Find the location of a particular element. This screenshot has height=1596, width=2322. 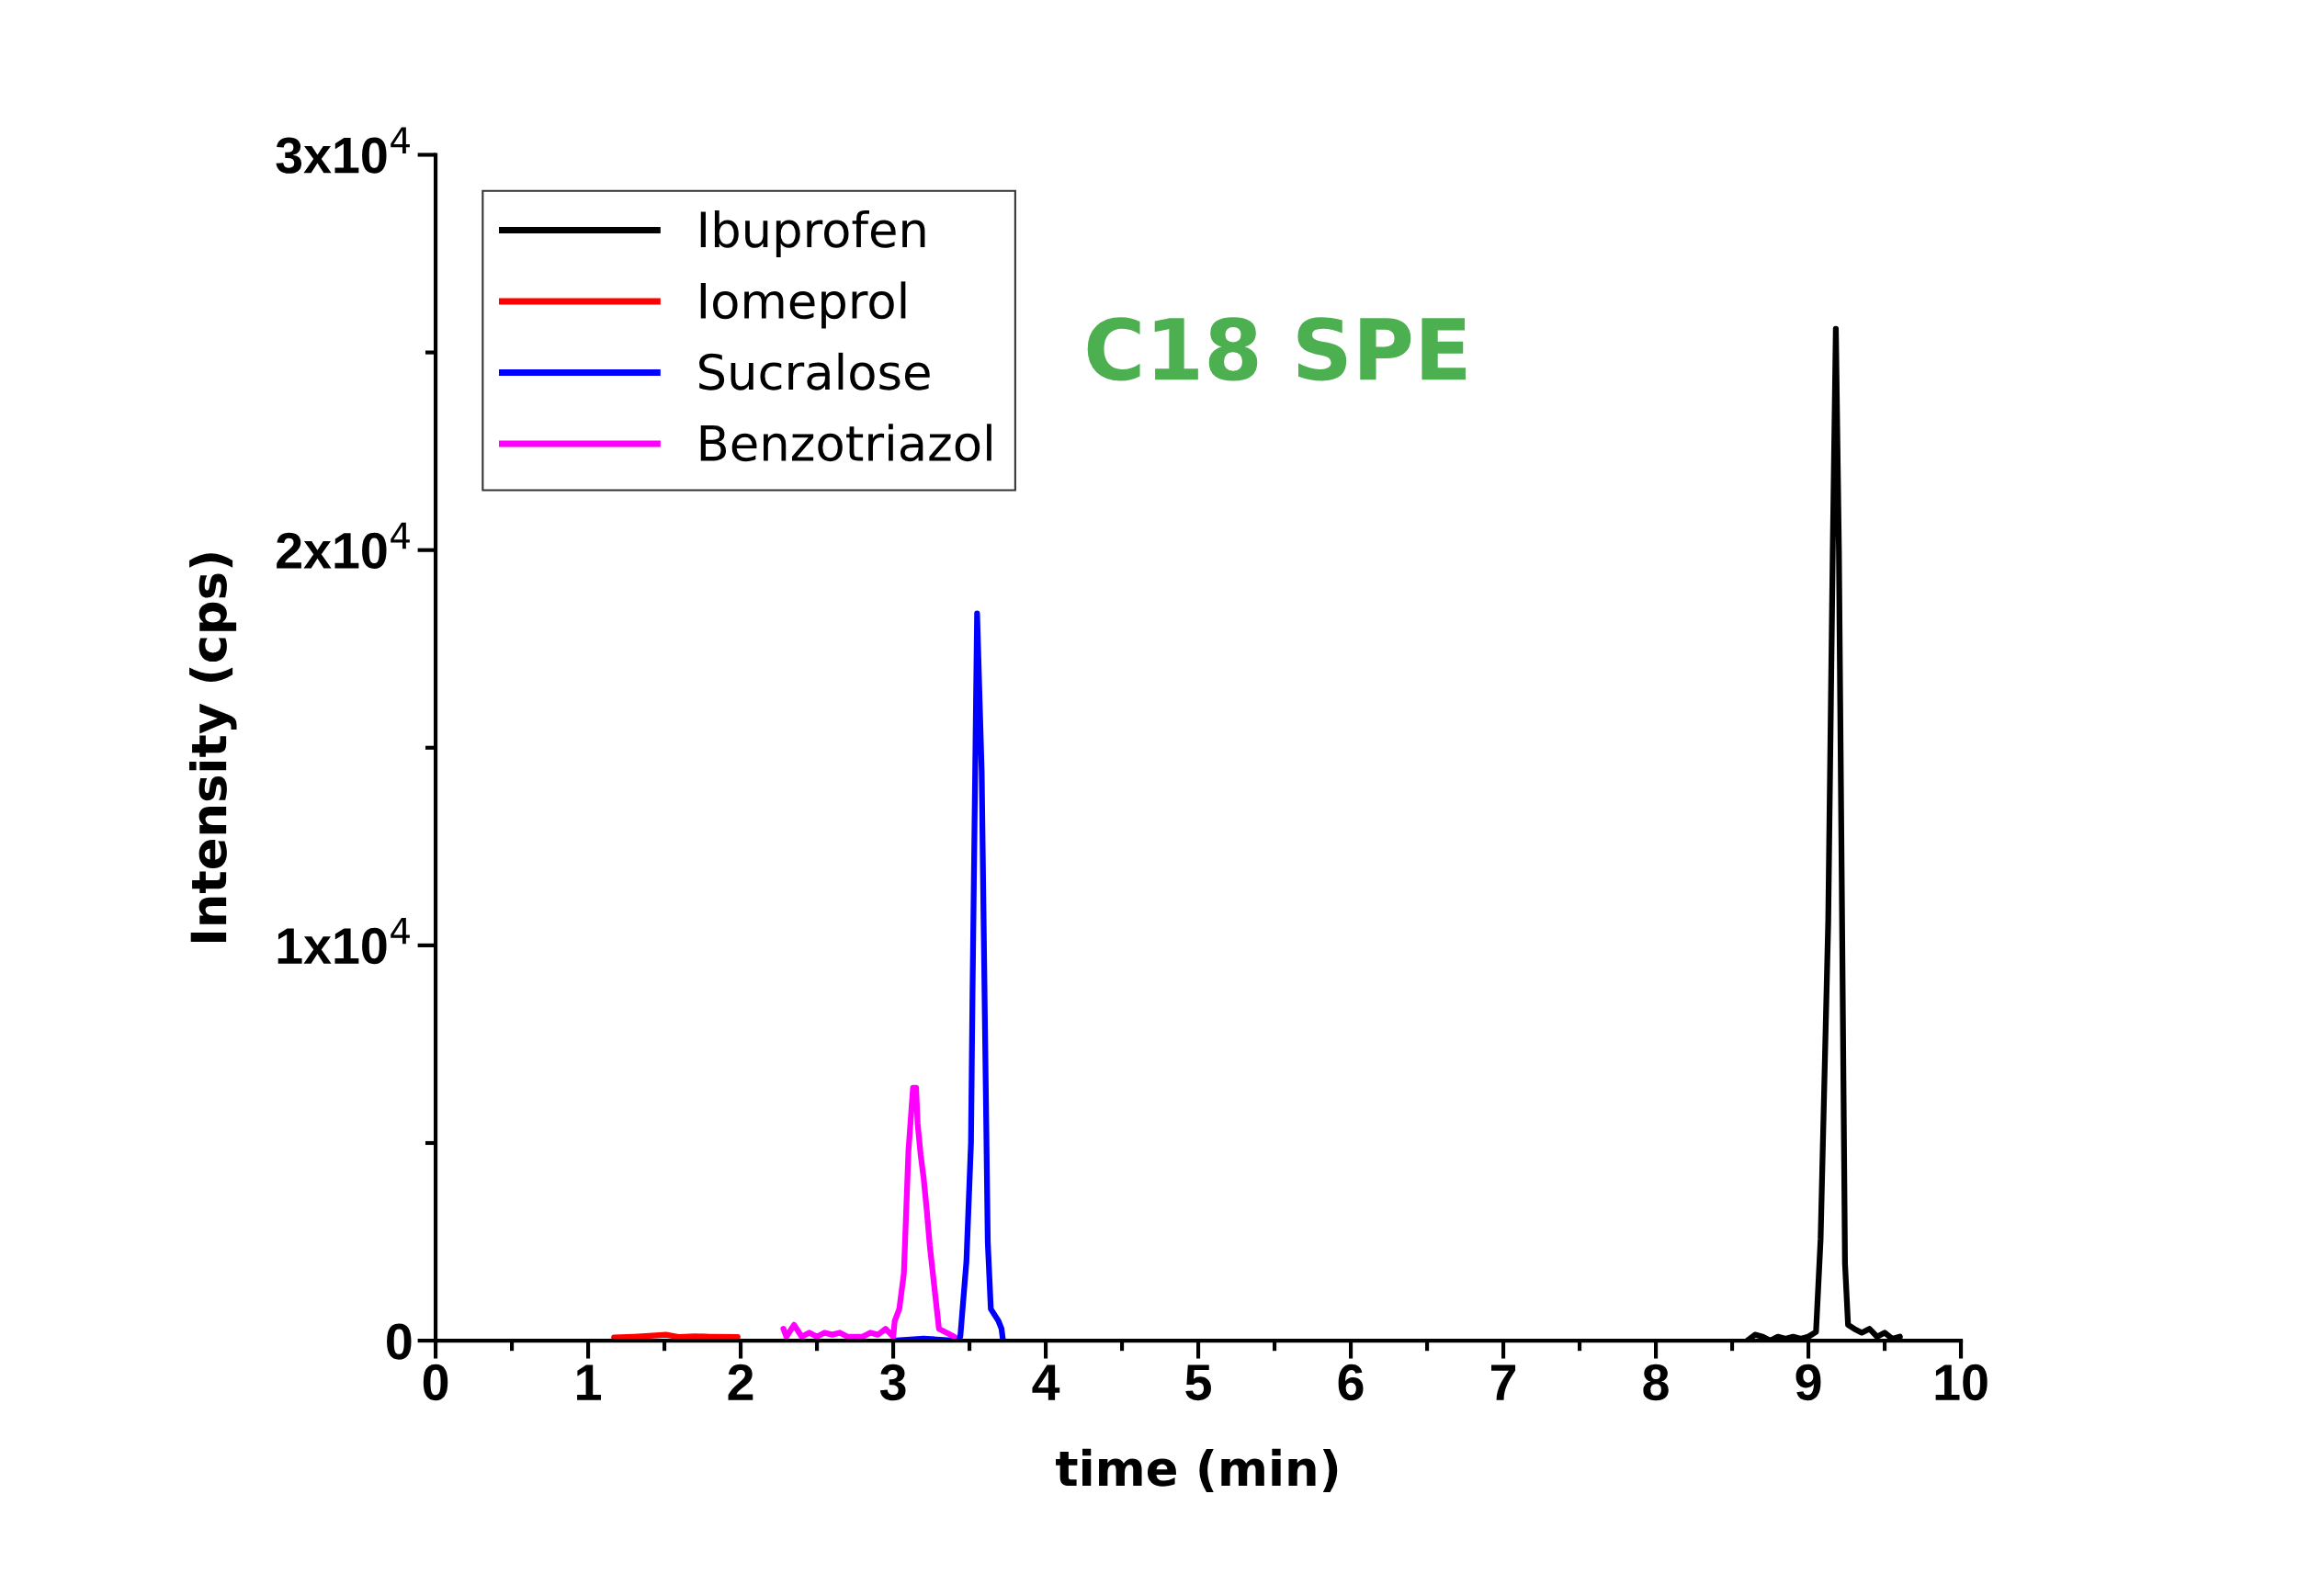

x-tick-label: 0 is located at coordinates (435, 1382).